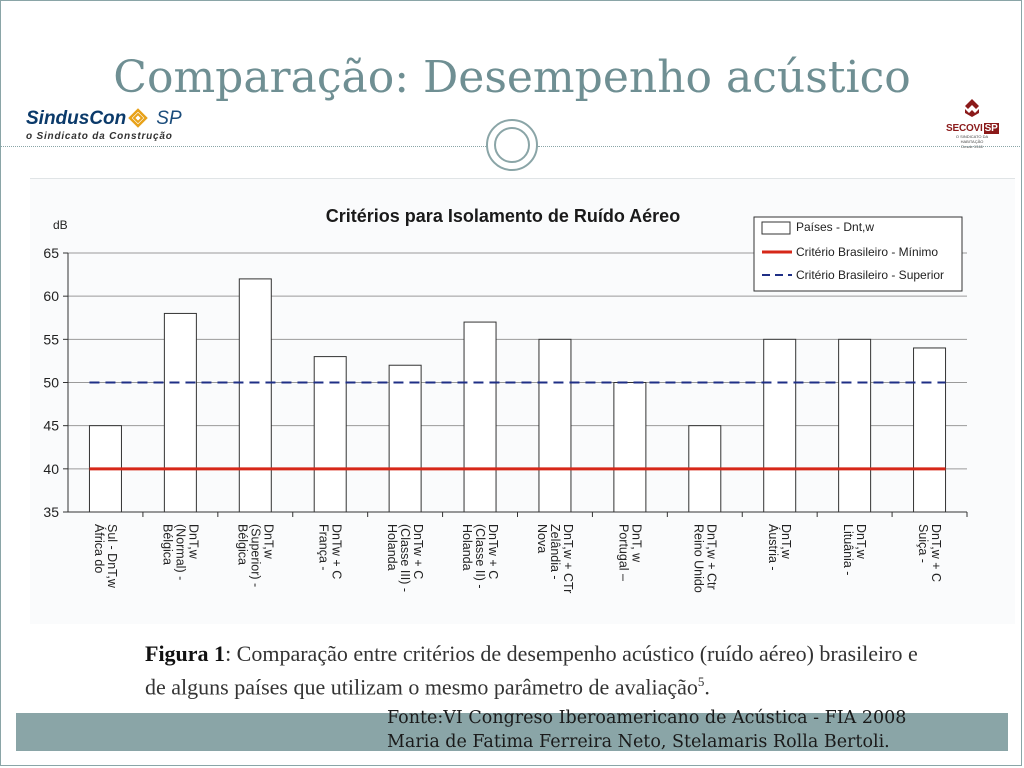 The height and width of the screenshot is (768, 1024). Describe the element at coordinates (870, 275) in the screenshot. I see `legend-label: Critério Brasileiro - Superior` at that location.